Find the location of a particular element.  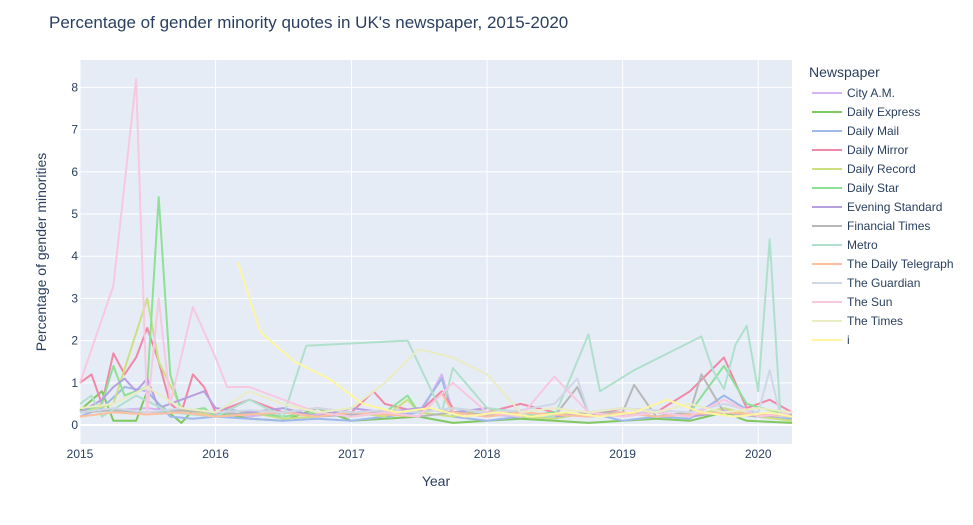

y-tick-label: 2 is located at coordinates (74, 341).